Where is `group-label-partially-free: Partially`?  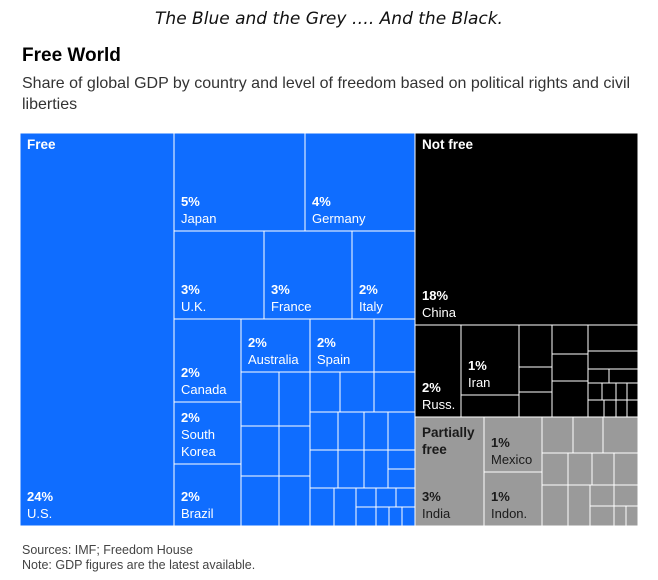
group-label-partially-free: Partially is located at coordinates (448, 432).